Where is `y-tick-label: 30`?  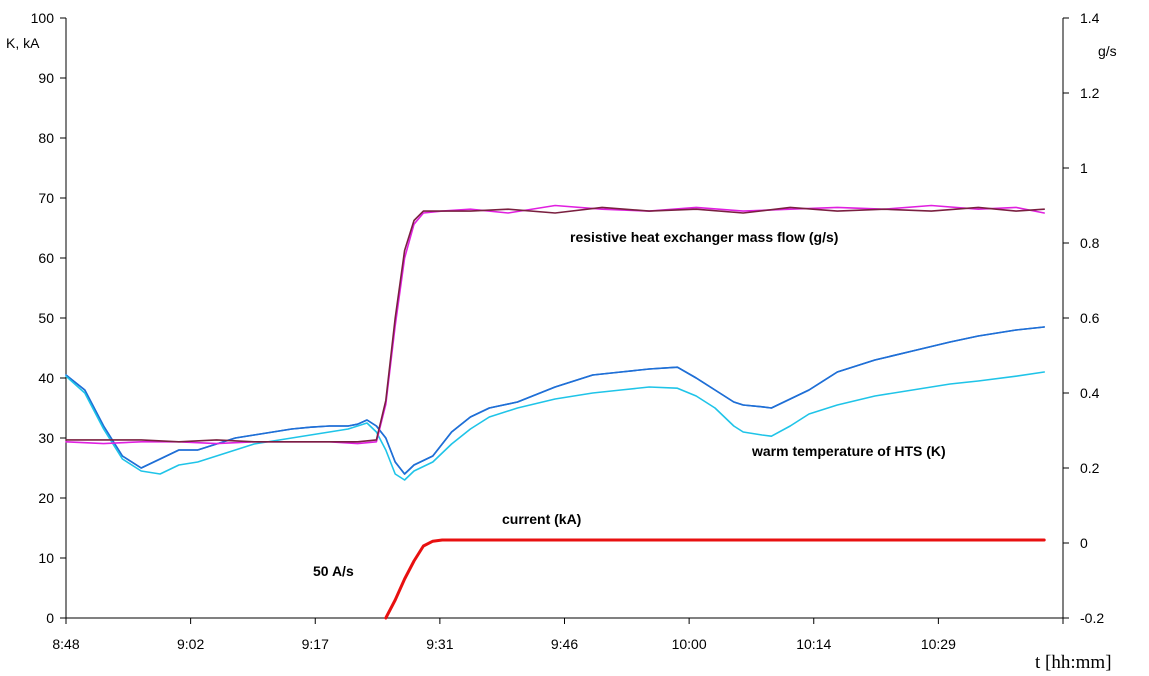 y-tick-label: 30 is located at coordinates (46, 438).